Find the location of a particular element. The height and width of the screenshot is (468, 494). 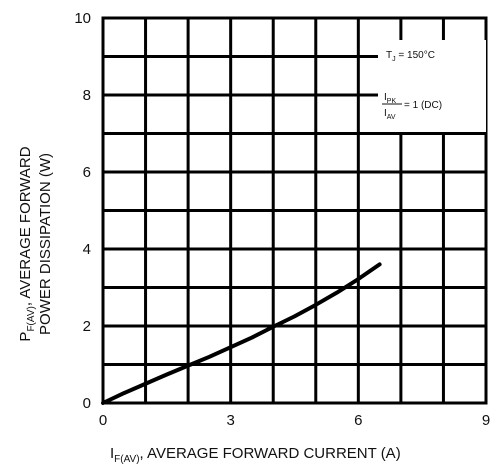

y-tick-label: 2 is located at coordinates (87, 326).